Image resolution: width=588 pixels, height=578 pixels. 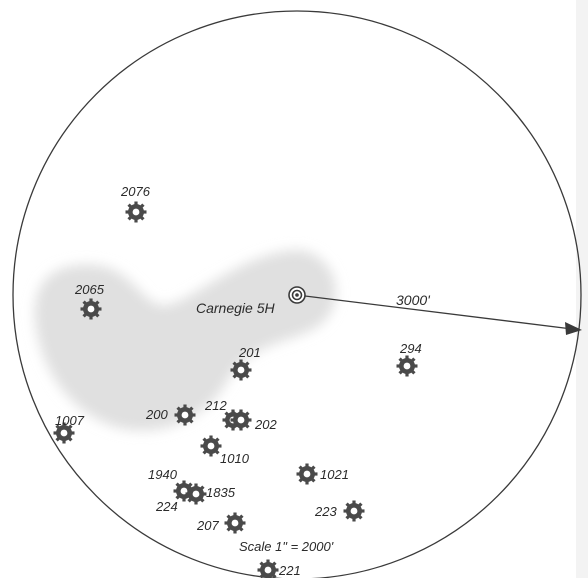 I want to click on well-label: 1021, so click(x=334, y=474).